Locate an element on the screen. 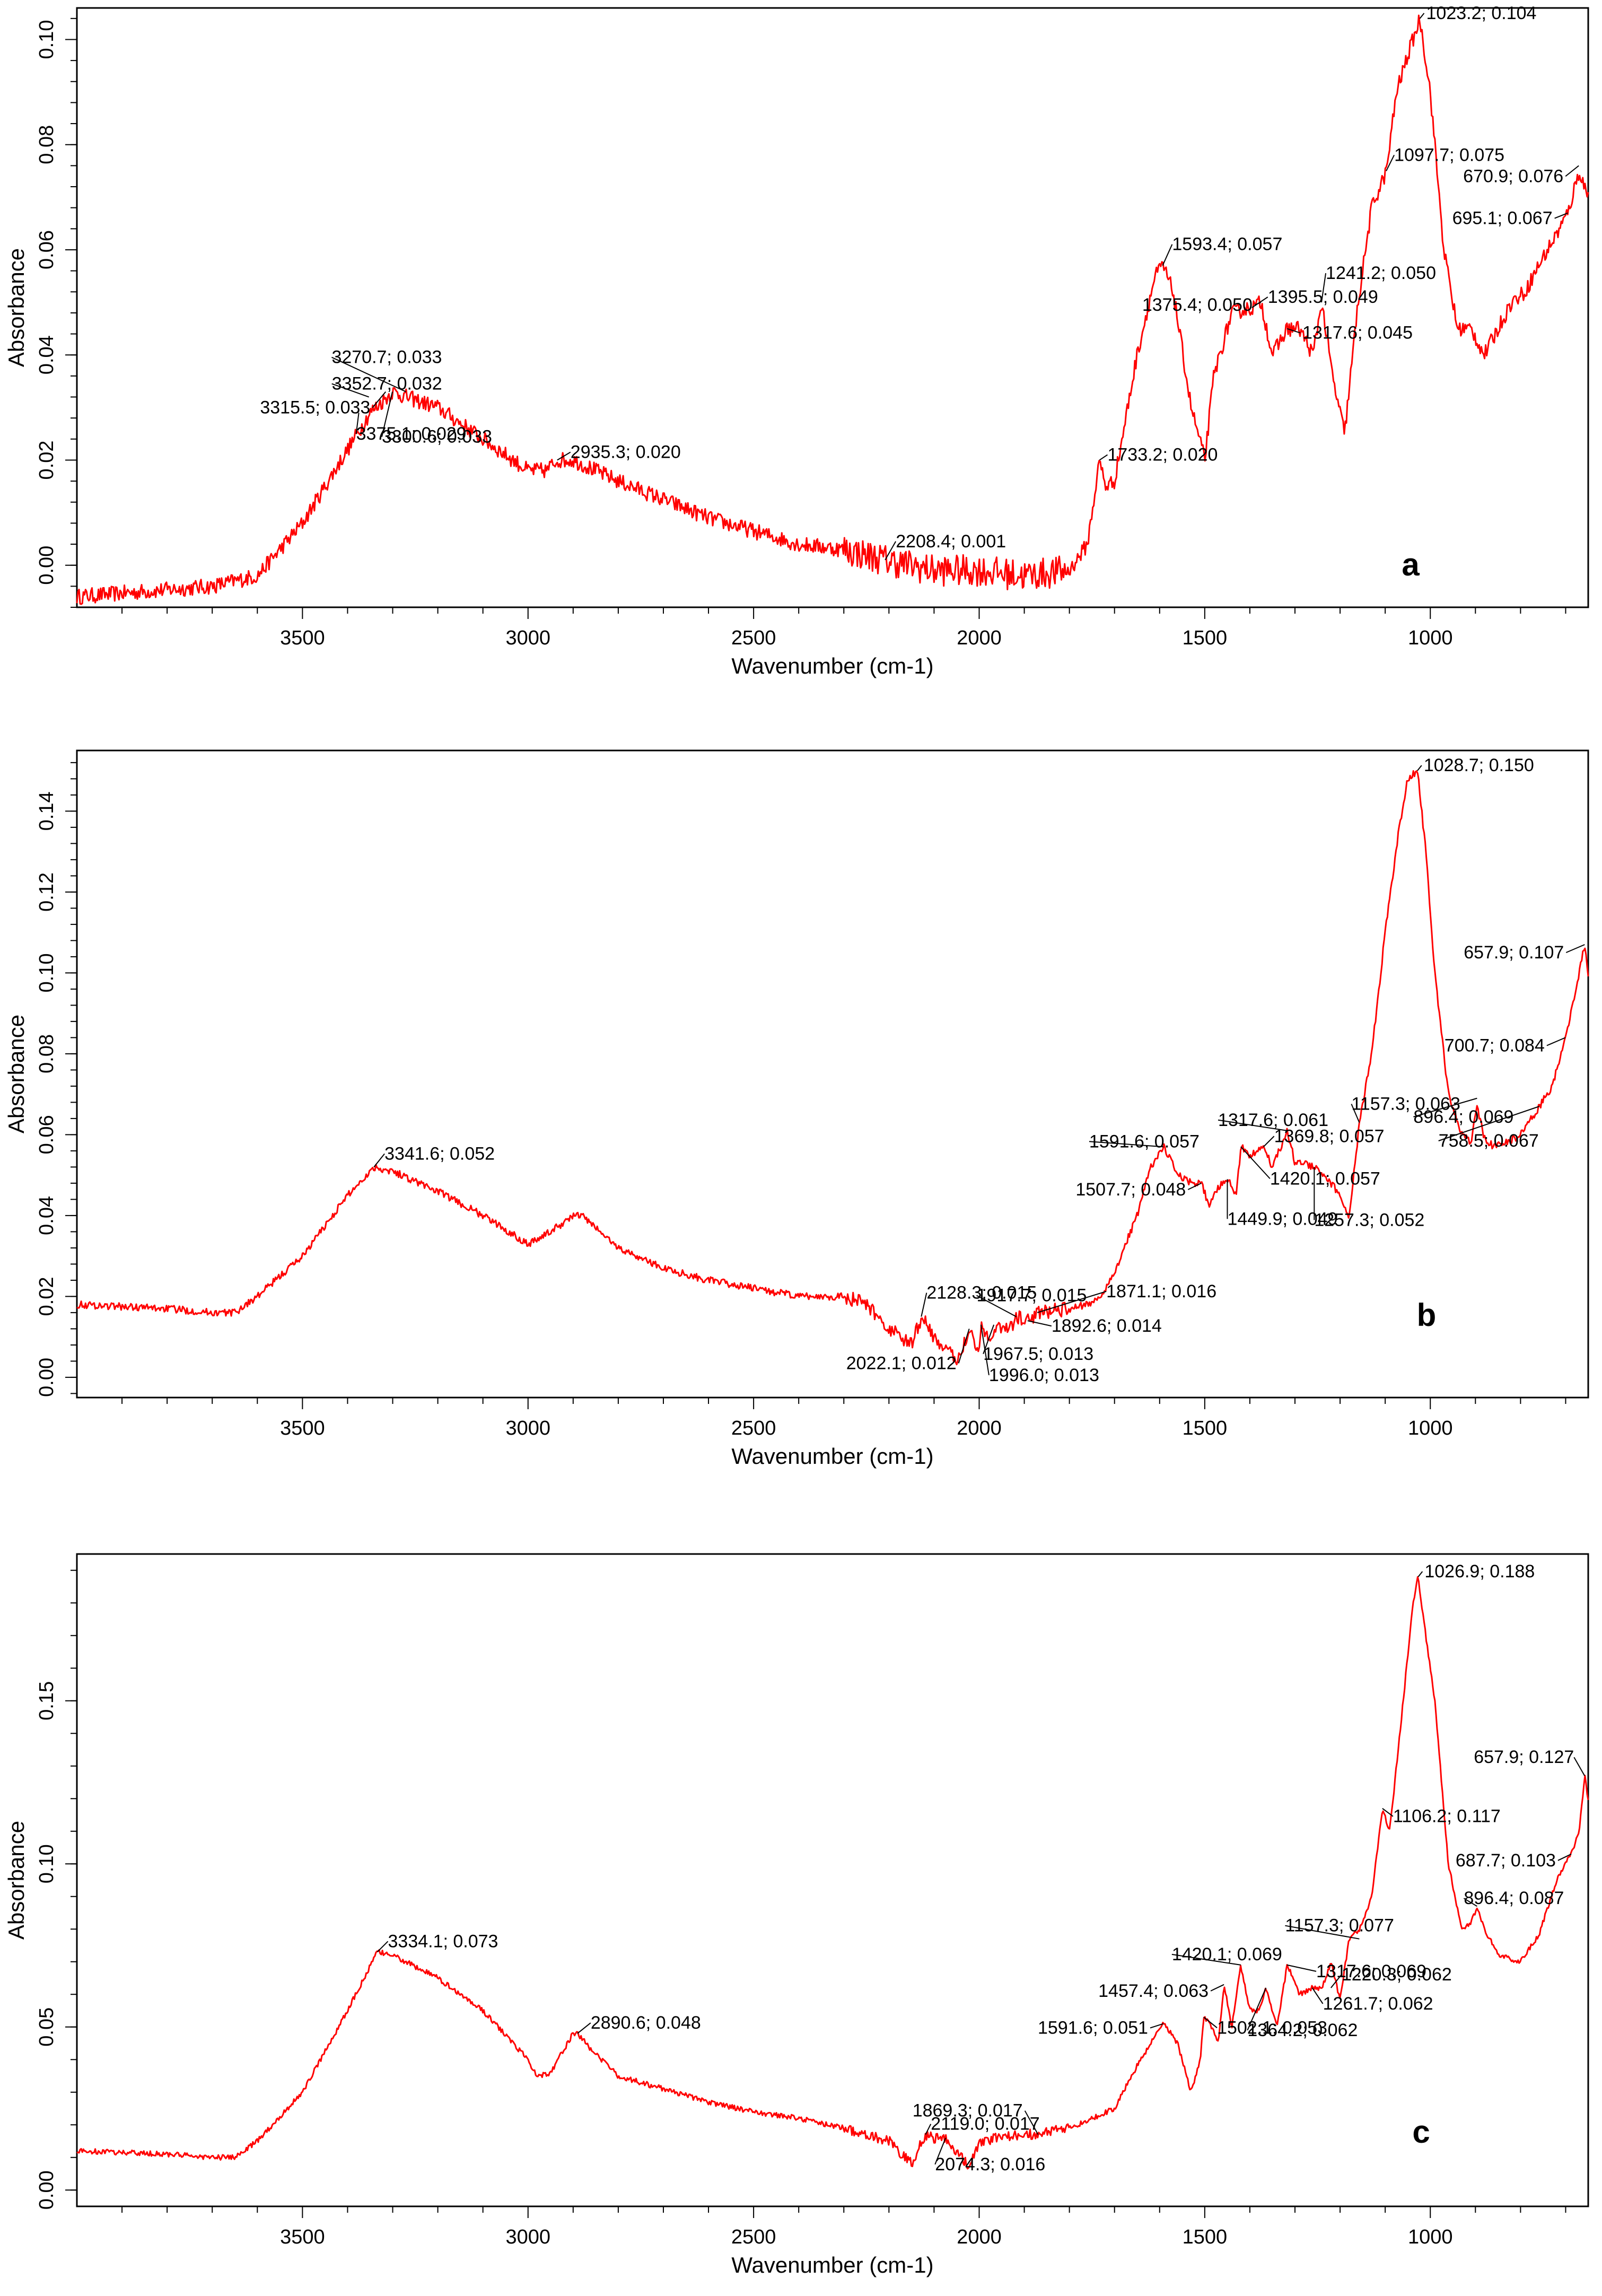 The image size is (1602, 2296). peak-label: 1261.7; 0.062 is located at coordinates (1378, 2004).